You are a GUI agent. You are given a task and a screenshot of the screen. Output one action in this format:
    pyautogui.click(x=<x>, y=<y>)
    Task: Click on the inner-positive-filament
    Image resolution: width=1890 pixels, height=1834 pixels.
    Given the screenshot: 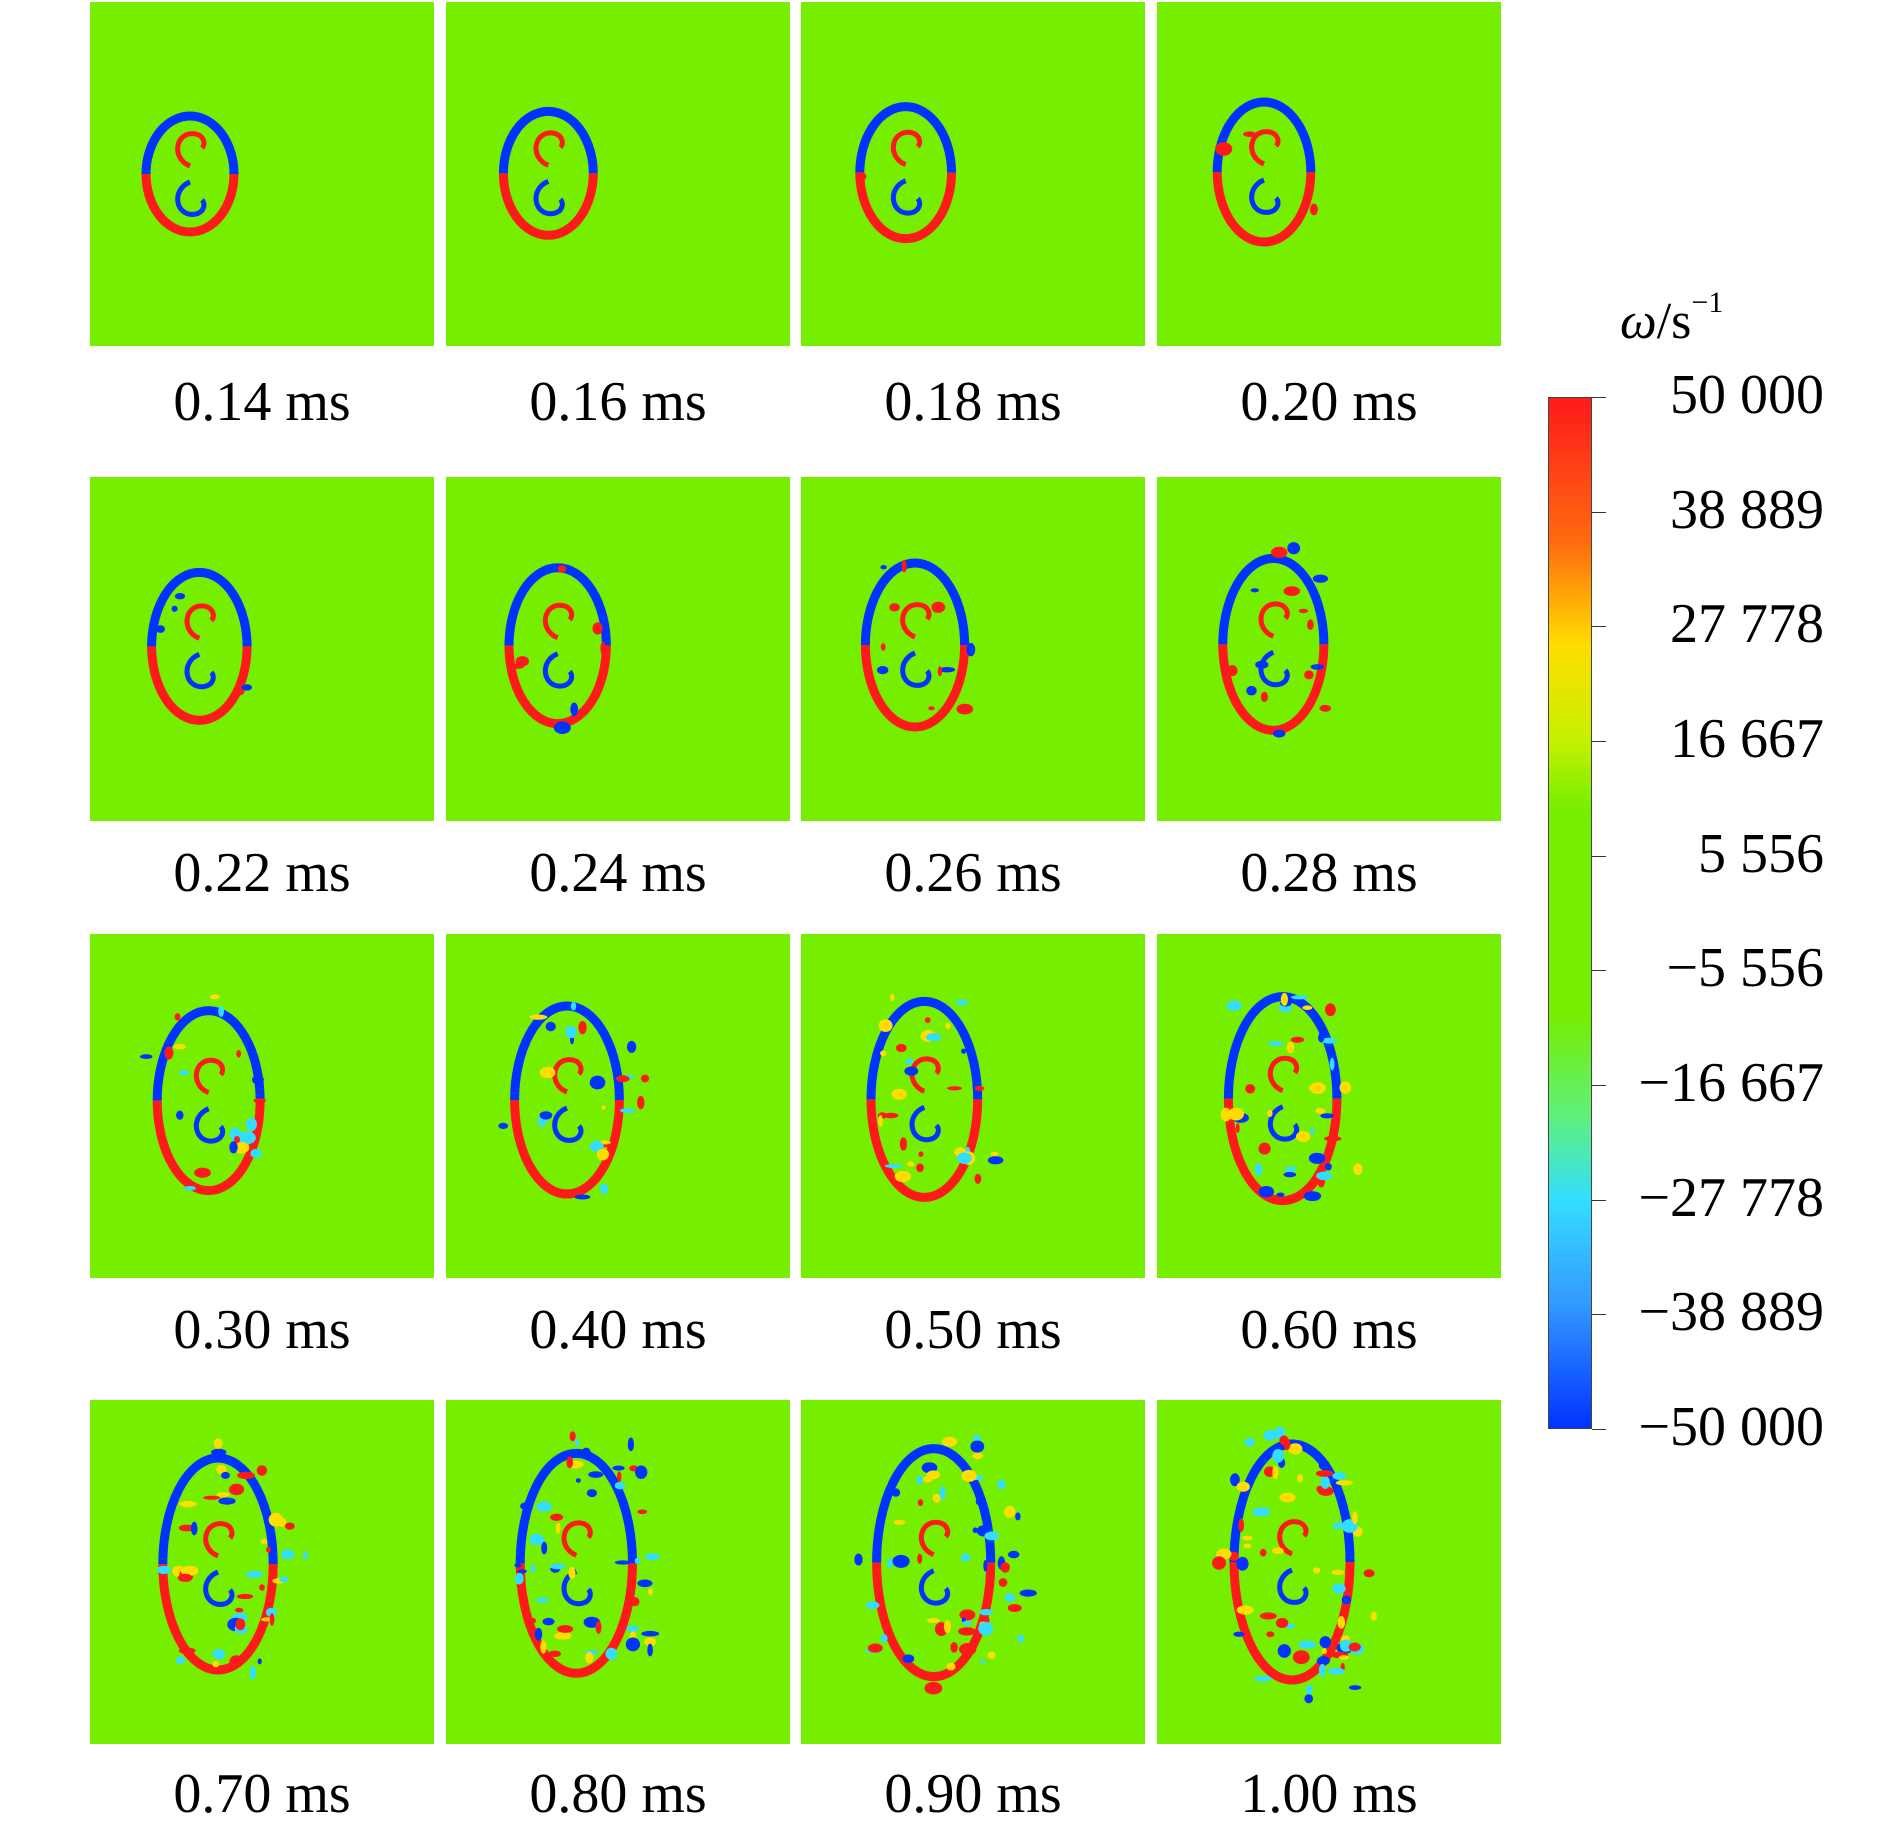 What is the action you would take?
    pyautogui.click(x=1265, y=148)
    